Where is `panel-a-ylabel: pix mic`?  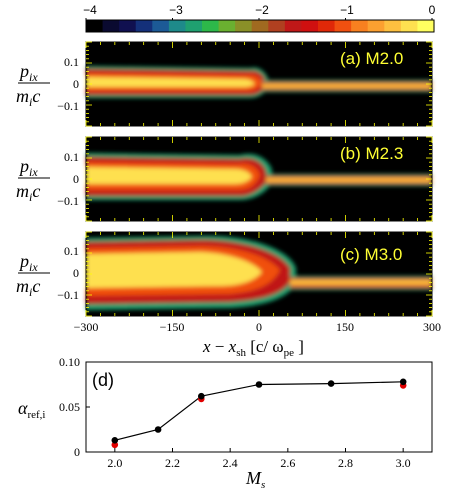 panel-a-ylabel: pix mic is located at coordinates (33, 85).